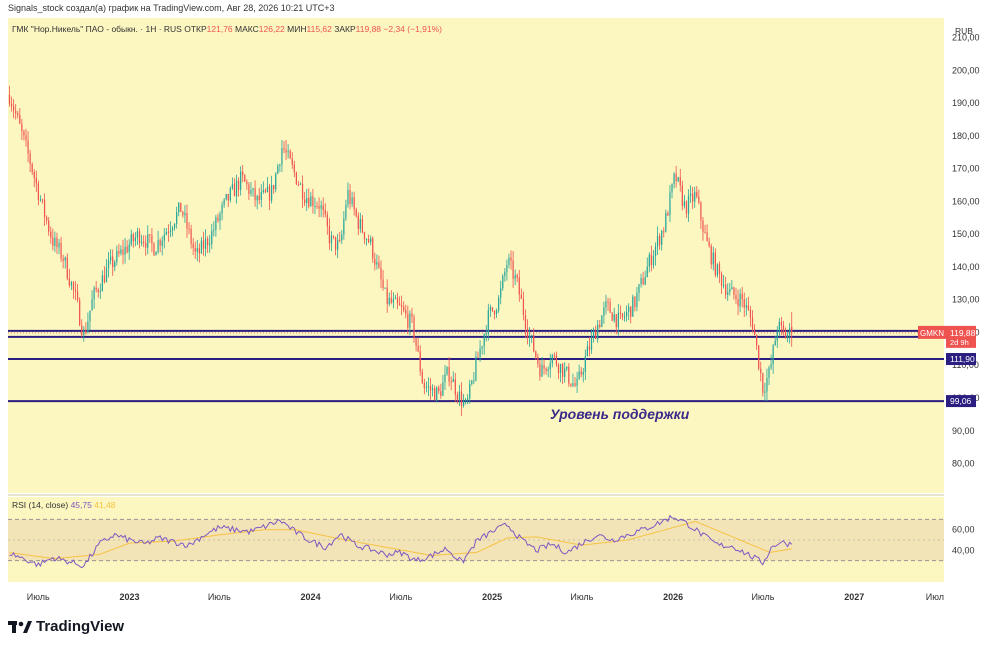 The width and height of the screenshot is (1000, 646). What do you see at coordinates (64, 505) in the screenshot?
I see `rsi-legend: RSI (14, close) 45,75 41,48` at bounding box center [64, 505].